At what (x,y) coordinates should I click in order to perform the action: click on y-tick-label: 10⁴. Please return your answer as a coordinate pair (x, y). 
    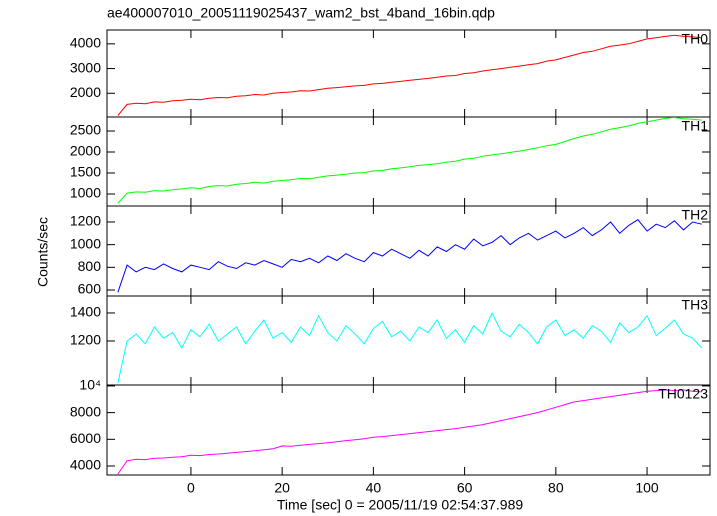
    Looking at the image, I should click on (90, 385).